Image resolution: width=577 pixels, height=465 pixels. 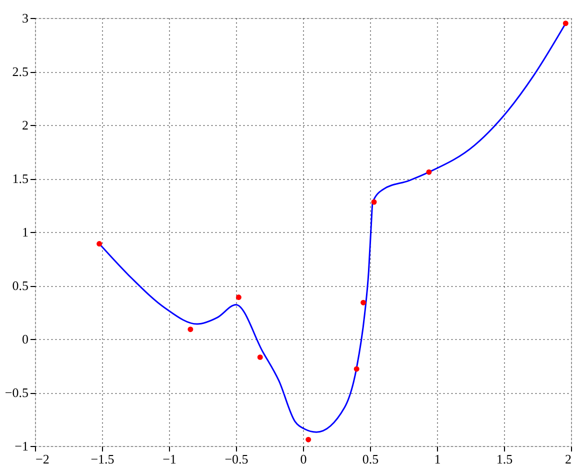 What do you see at coordinates (236, 458) in the screenshot?
I see `x-tick-label: −0.5` at bounding box center [236, 458].